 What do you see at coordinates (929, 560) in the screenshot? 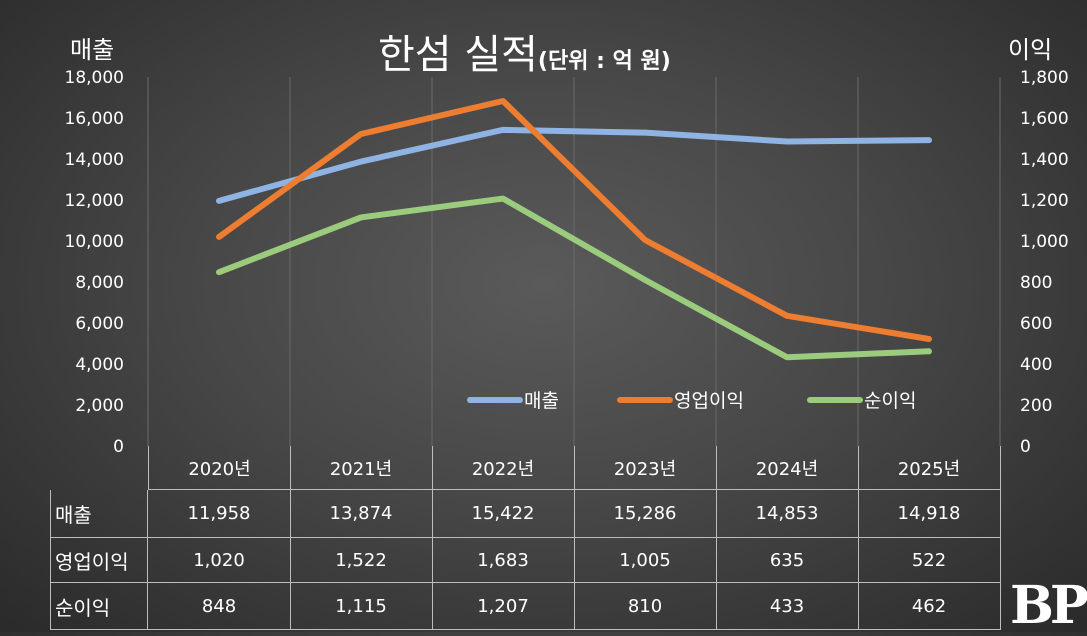
I see `table-cell: 522` at bounding box center [929, 560].